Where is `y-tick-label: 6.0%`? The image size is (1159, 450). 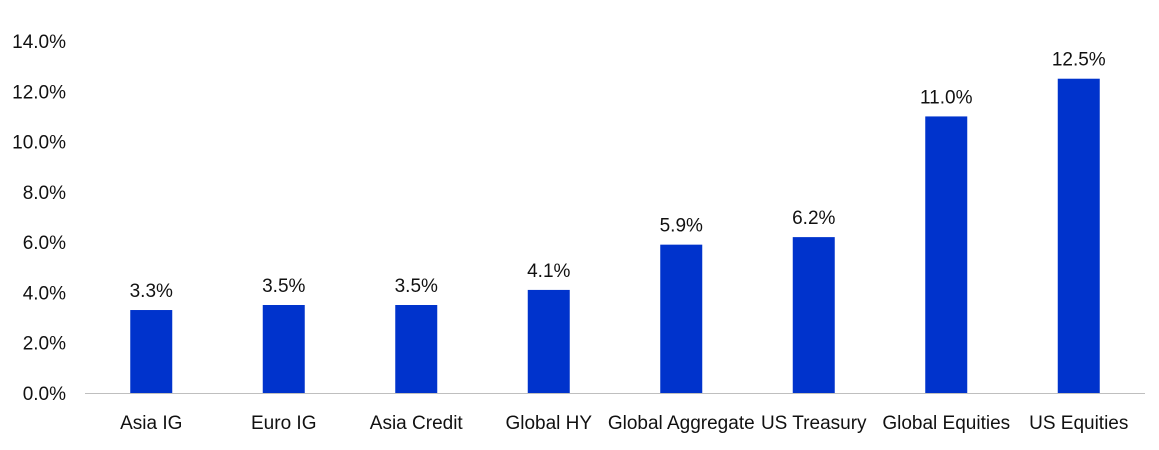
y-tick-label: 6.0% is located at coordinates (44, 243).